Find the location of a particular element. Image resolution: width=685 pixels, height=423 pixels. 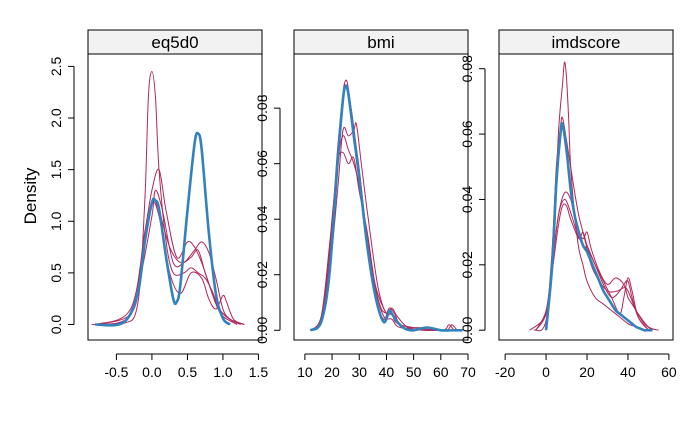

x-tick-label: -0.5 is located at coordinates (116, 372).